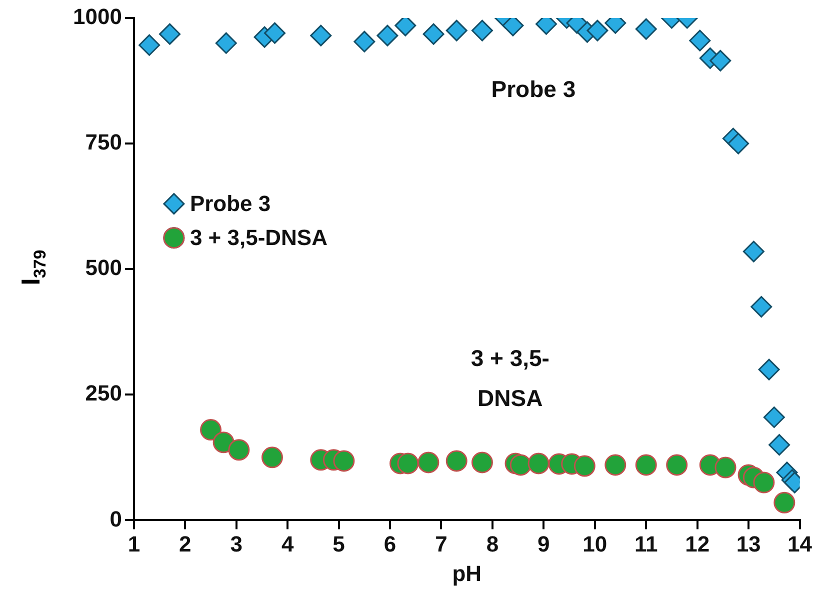 This screenshot has width=815, height=592. What do you see at coordinates (103, 142) in the screenshot?
I see `y-tick-label: 750` at bounding box center [103, 142].